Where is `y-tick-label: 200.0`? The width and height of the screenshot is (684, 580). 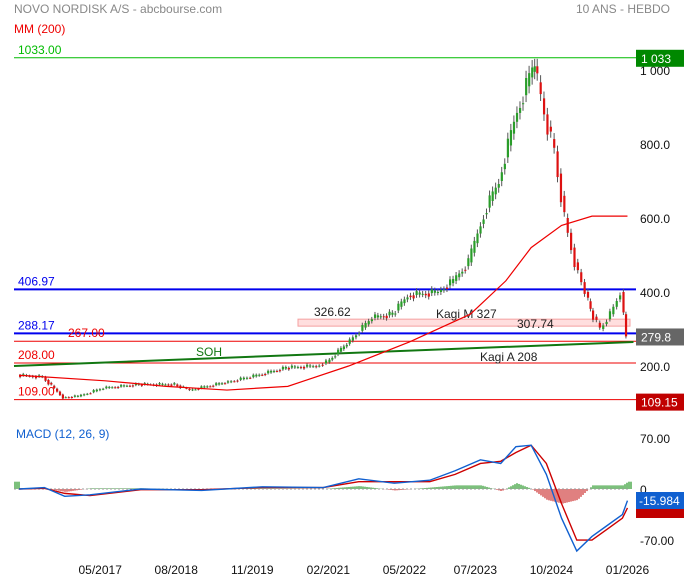
y-tick-label: 200.0 is located at coordinates (655, 367).